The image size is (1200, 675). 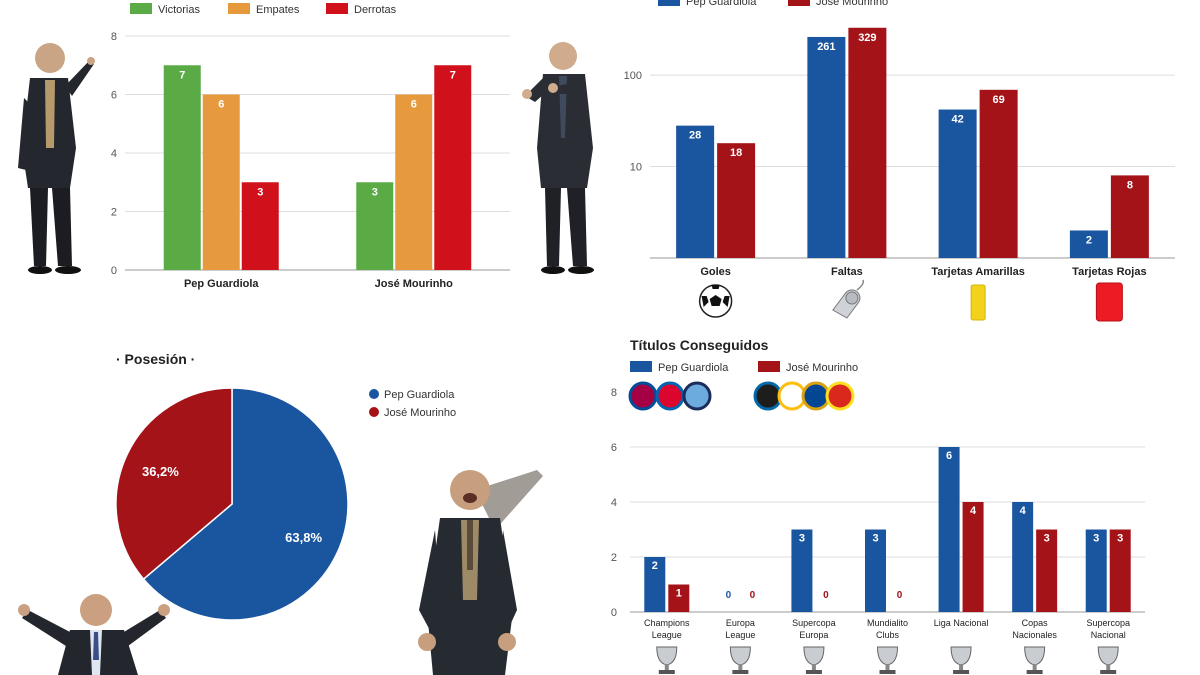 I want to click on whistle-cord, so click(x=860, y=285).